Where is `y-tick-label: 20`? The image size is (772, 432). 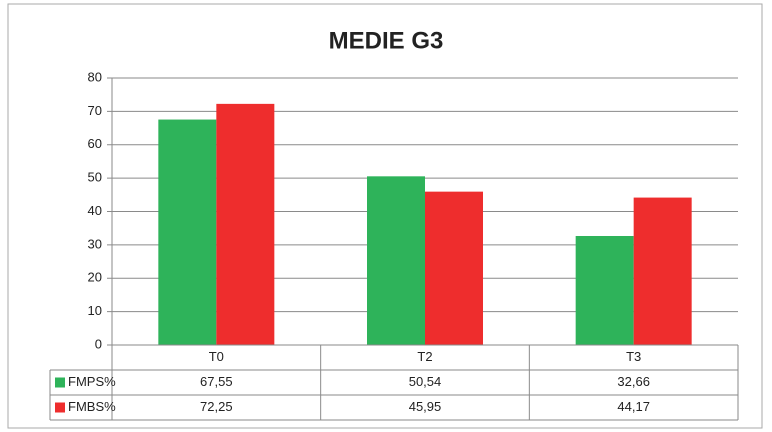
y-tick-label: 20 is located at coordinates (95, 277).